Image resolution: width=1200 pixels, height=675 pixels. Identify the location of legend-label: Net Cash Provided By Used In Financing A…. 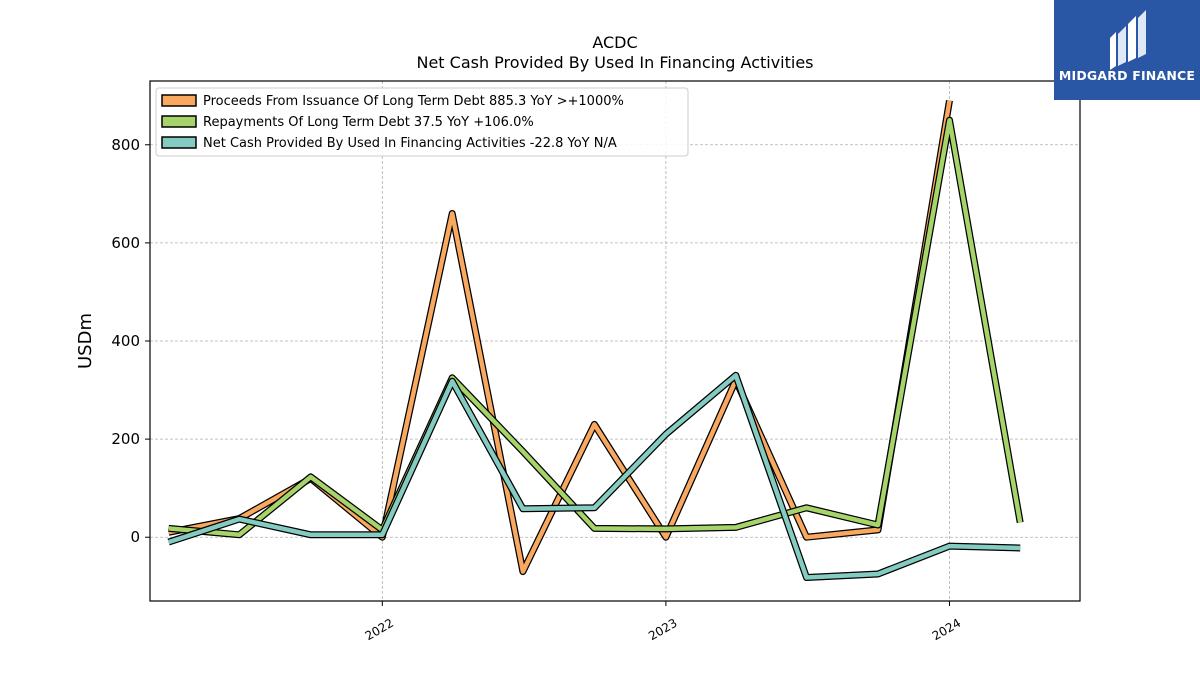
(410, 143).